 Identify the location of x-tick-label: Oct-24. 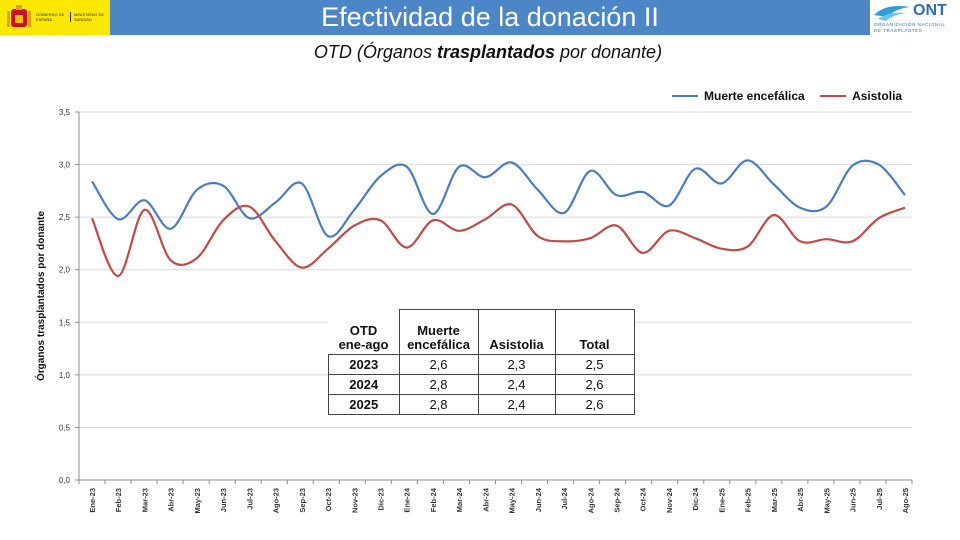
(643, 499).